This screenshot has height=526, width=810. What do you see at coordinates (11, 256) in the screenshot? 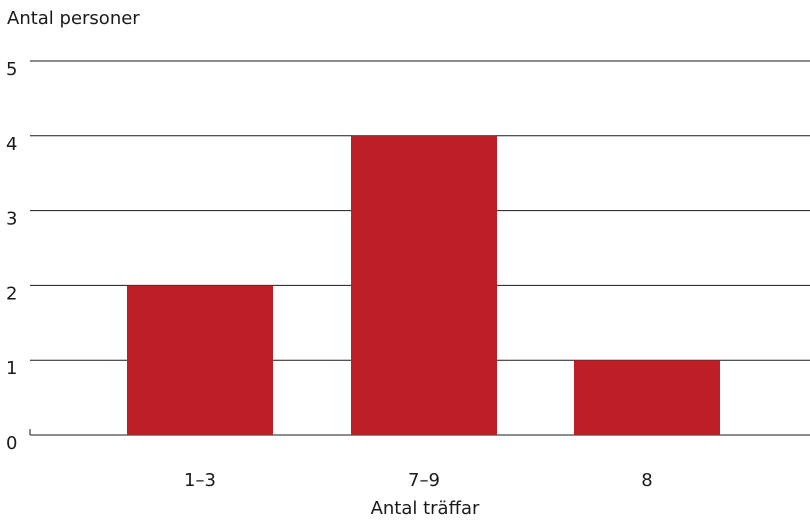
I see `y-tick-labels: 0 1 2 3 4 5` at bounding box center [11, 256].